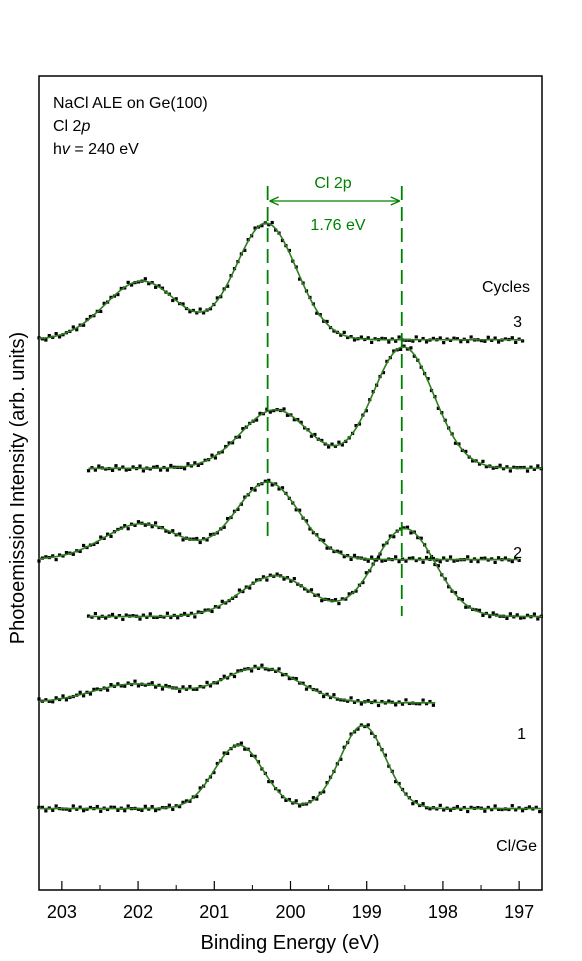  Describe the element at coordinates (516, 846) in the screenshot. I see `series-label-clge: Cl/Ge` at that location.